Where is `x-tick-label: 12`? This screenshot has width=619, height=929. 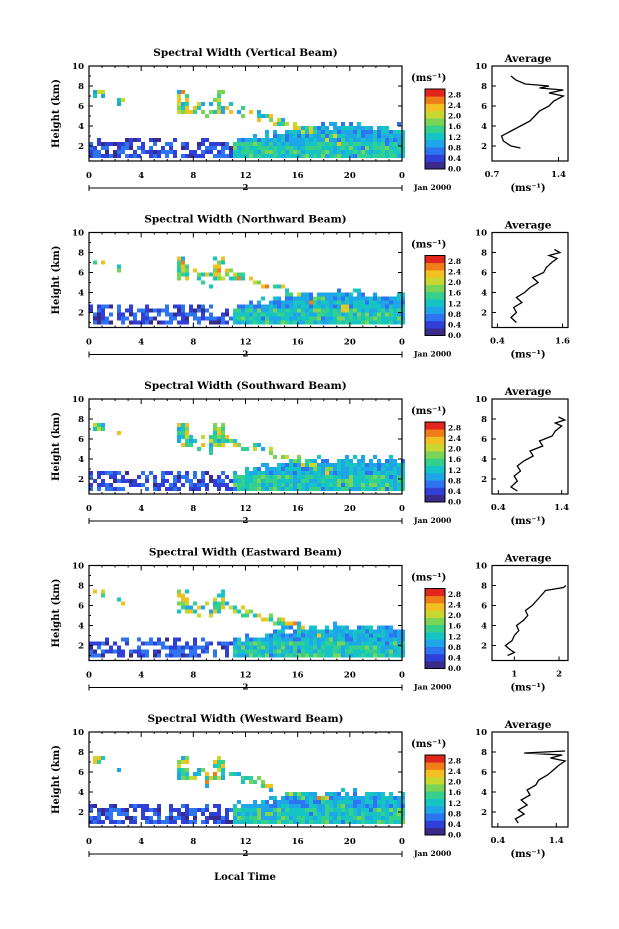 x-tick-label: 12 is located at coordinates (246, 842).